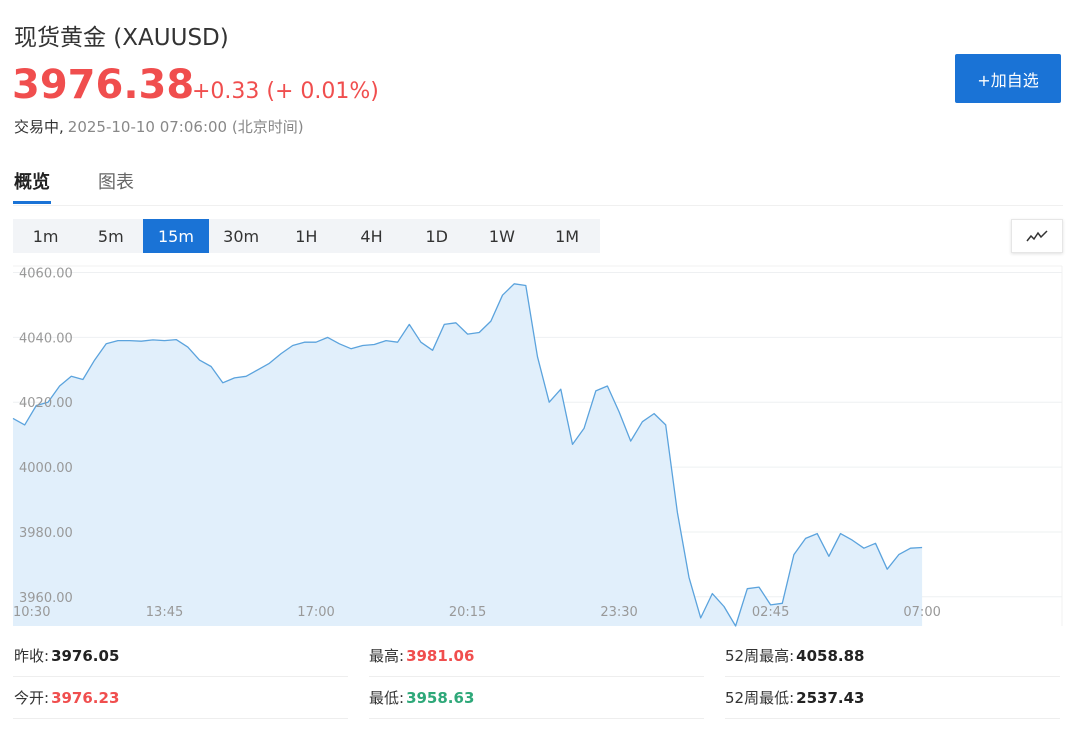 This screenshot has height=743, width=1080. Describe the element at coordinates (185, 127) in the screenshot. I see `update-time: 2025-10-10 07:06:00 (北京时间)` at that location.